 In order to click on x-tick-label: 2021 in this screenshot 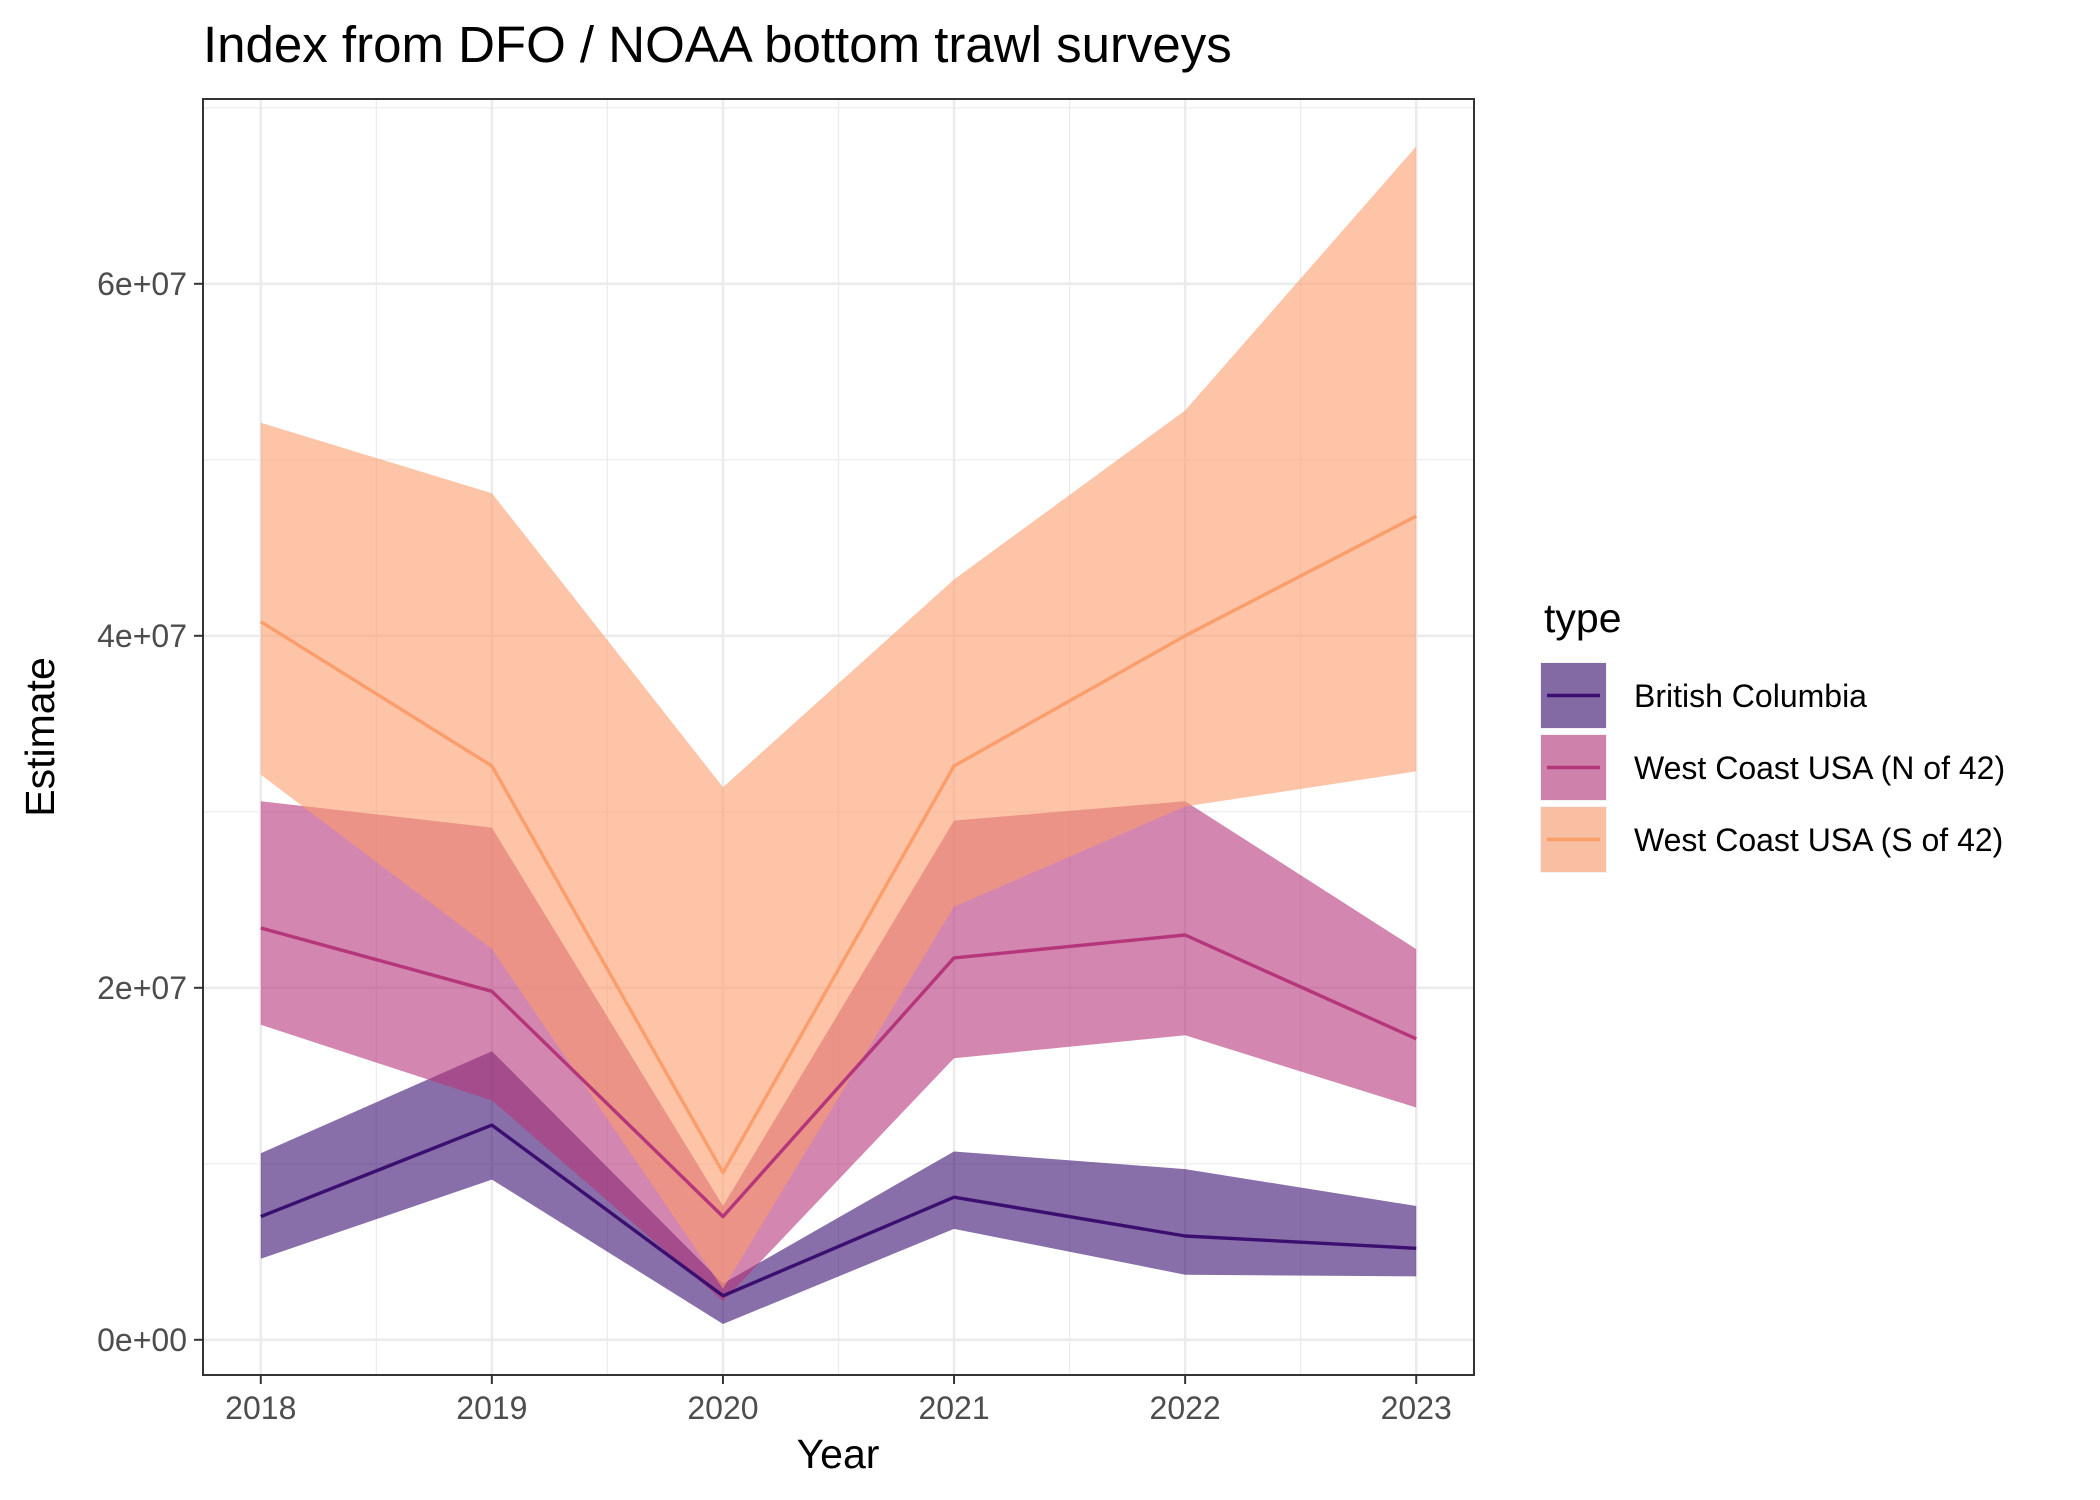, I will do `click(953, 1408)`.